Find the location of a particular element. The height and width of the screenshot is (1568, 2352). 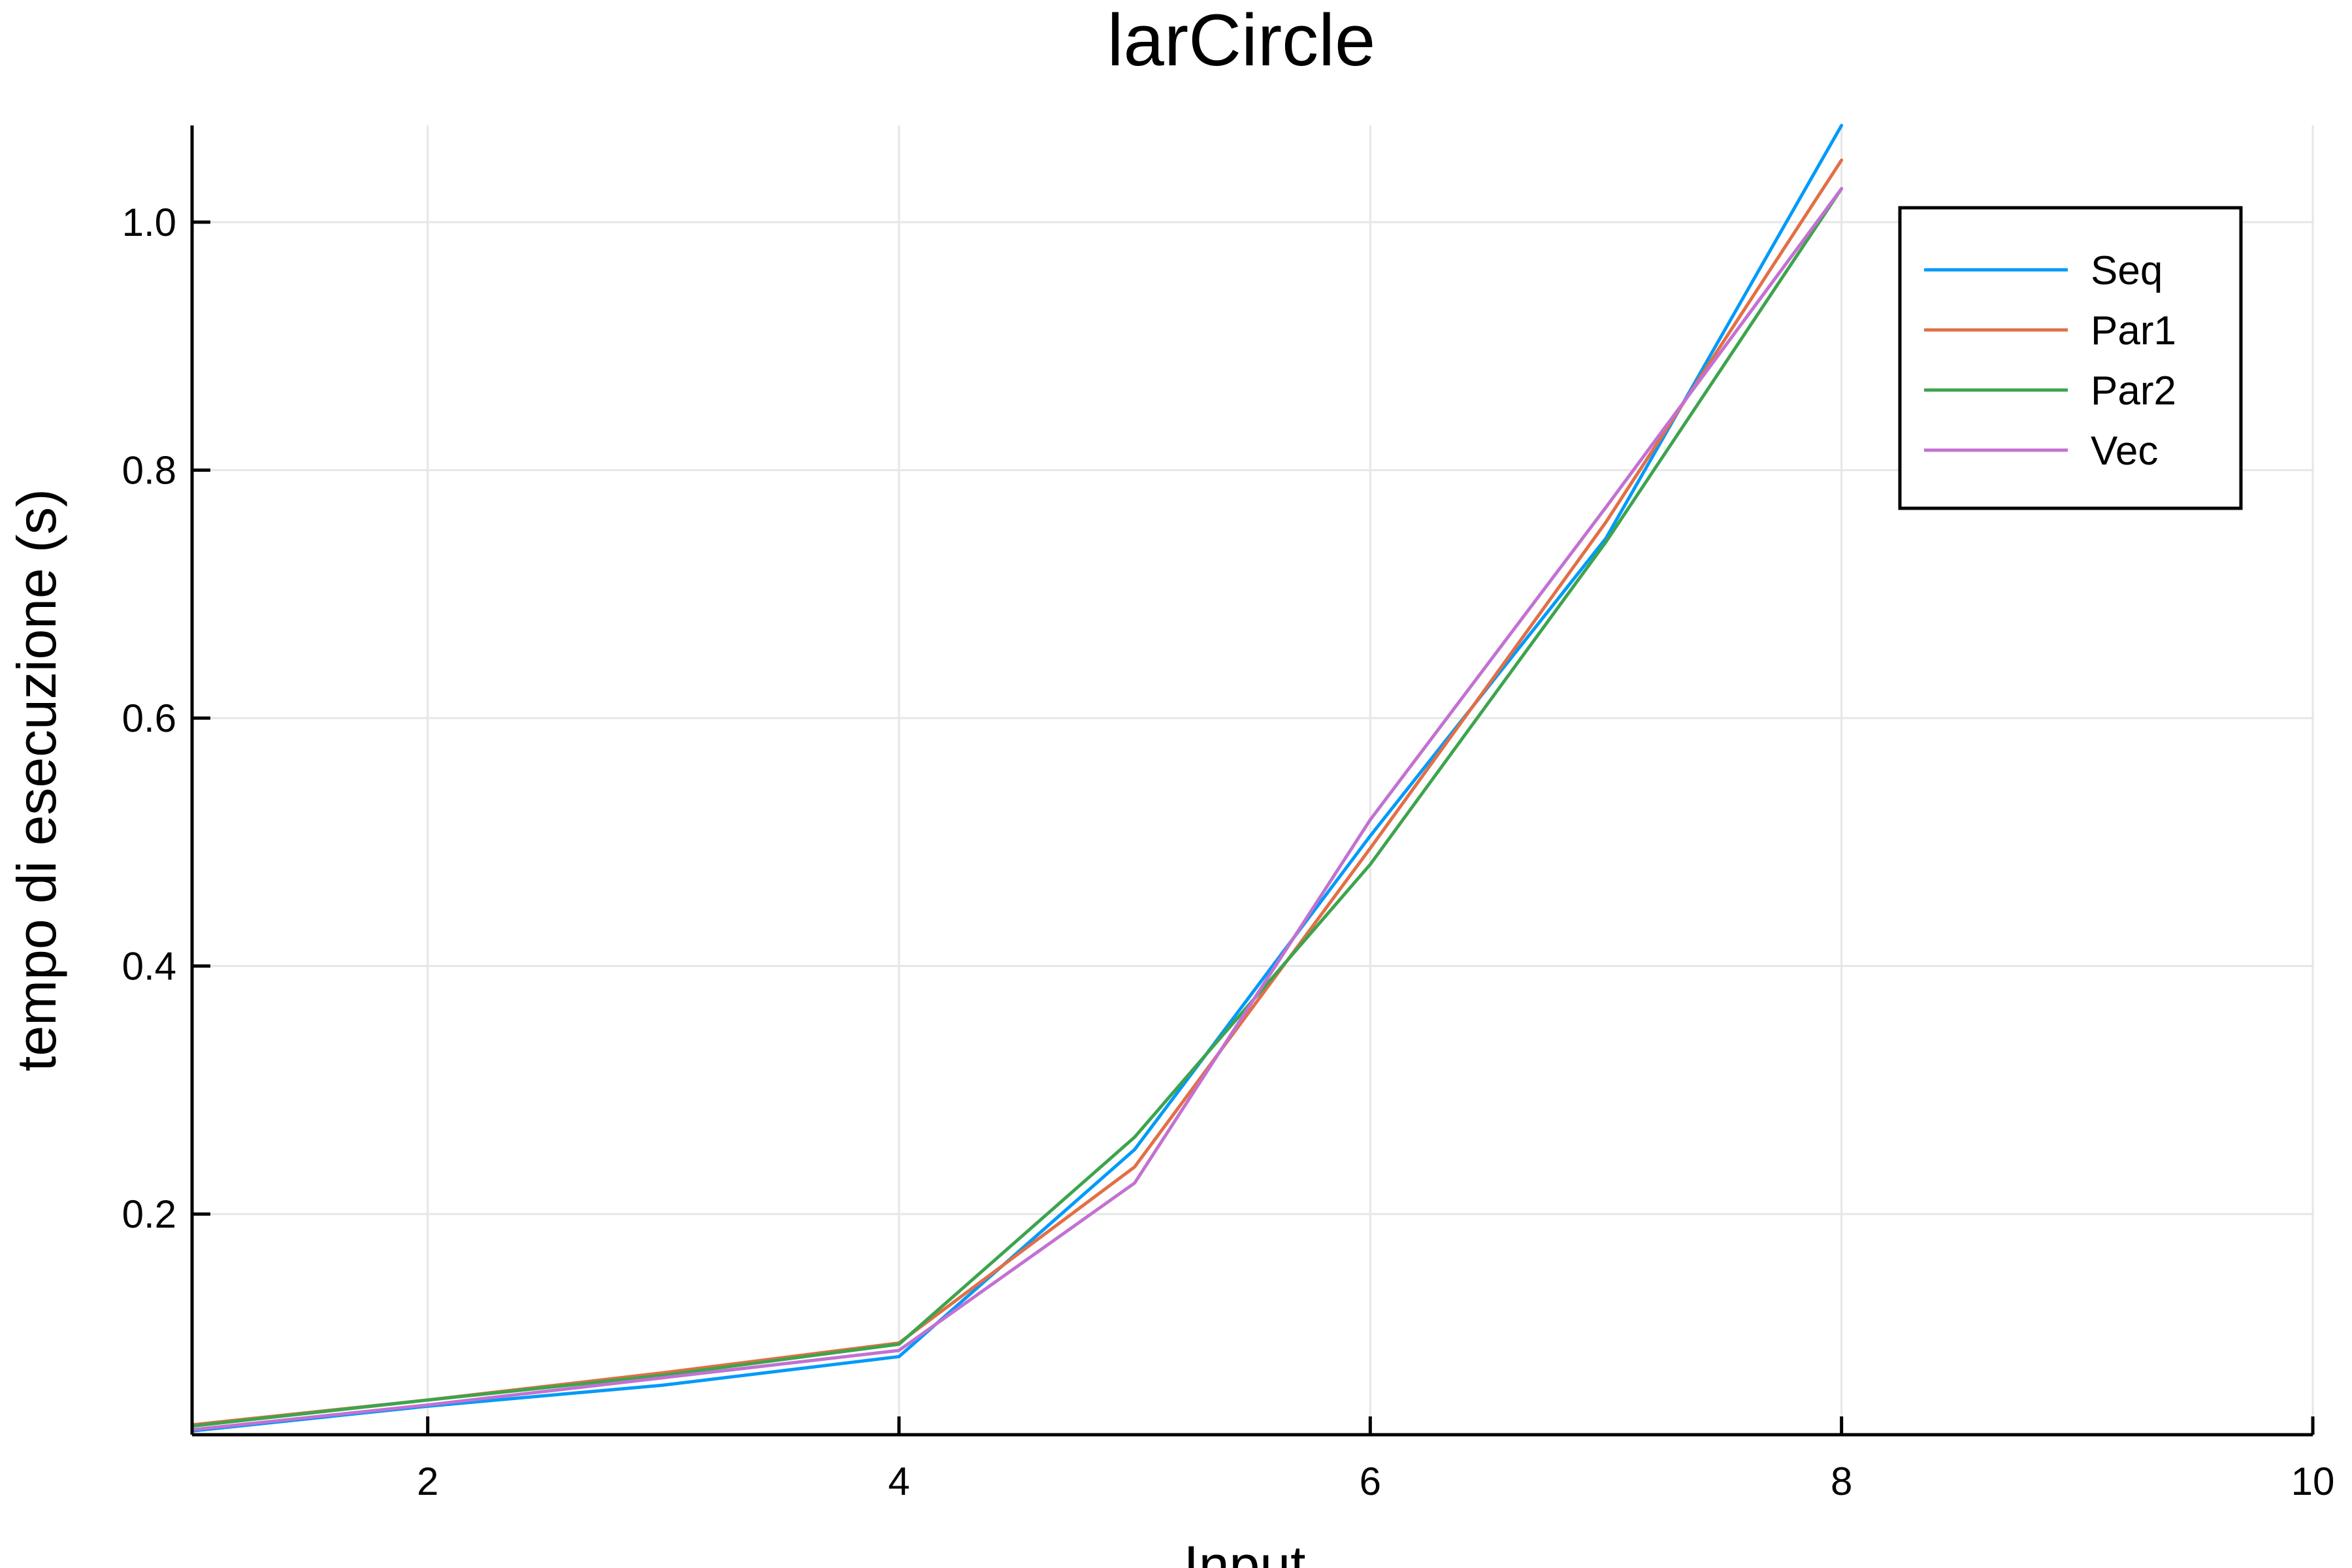

legend-label-seq: Seq is located at coordinates (2127, 270).